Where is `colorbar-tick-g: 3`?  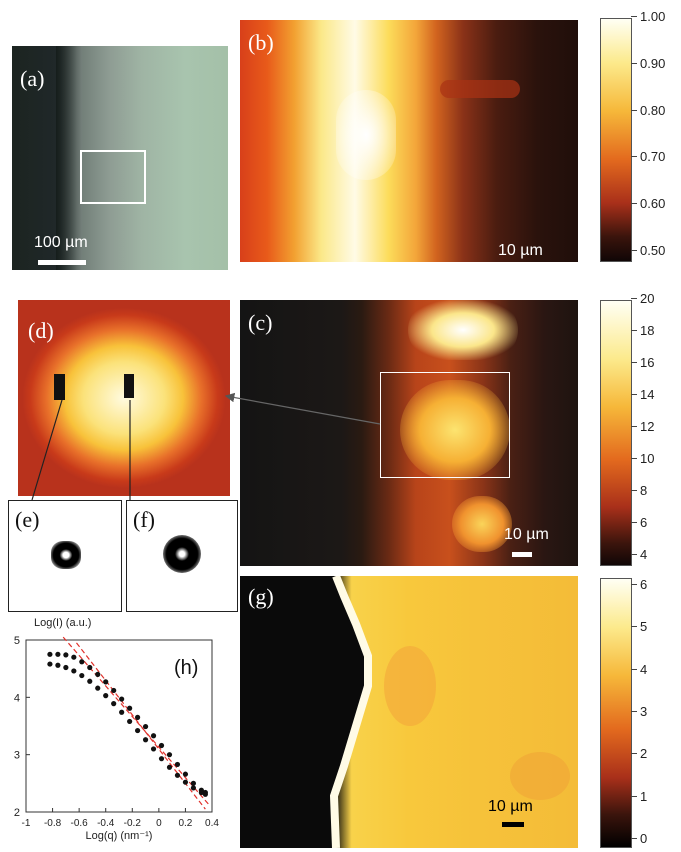 colorbar-tick-g: 3 is located at coordinates (639, 711).